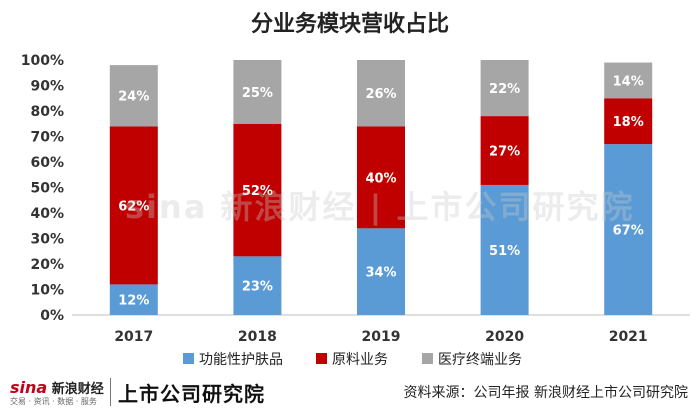 The width and height of the screenshot is (700, 416). I want to click on y-tick-label: 40%, so click(47, 214).